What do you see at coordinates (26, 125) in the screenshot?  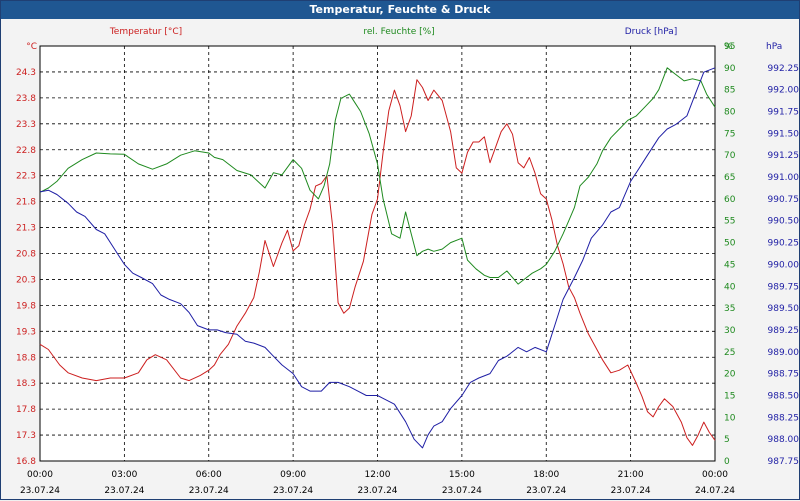 I see `temperature-tick: 23.3` at bounding box center [26, 125].